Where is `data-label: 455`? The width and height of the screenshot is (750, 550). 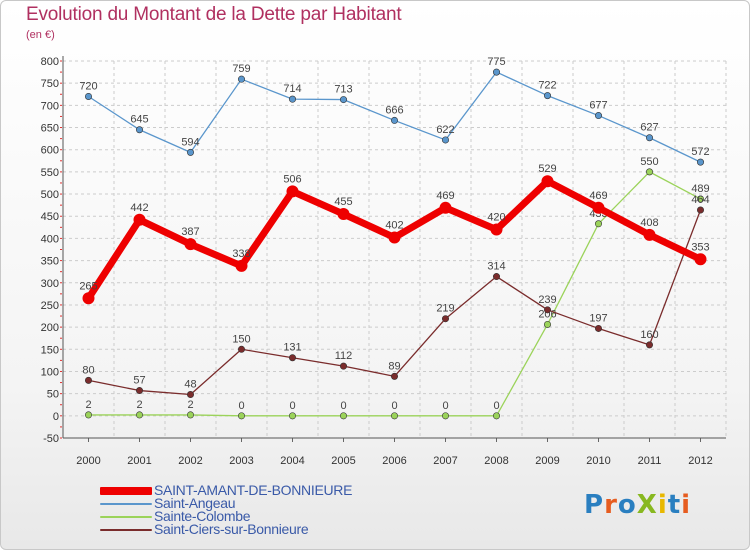
data-label: 455 is located at coordinates (343, 202).